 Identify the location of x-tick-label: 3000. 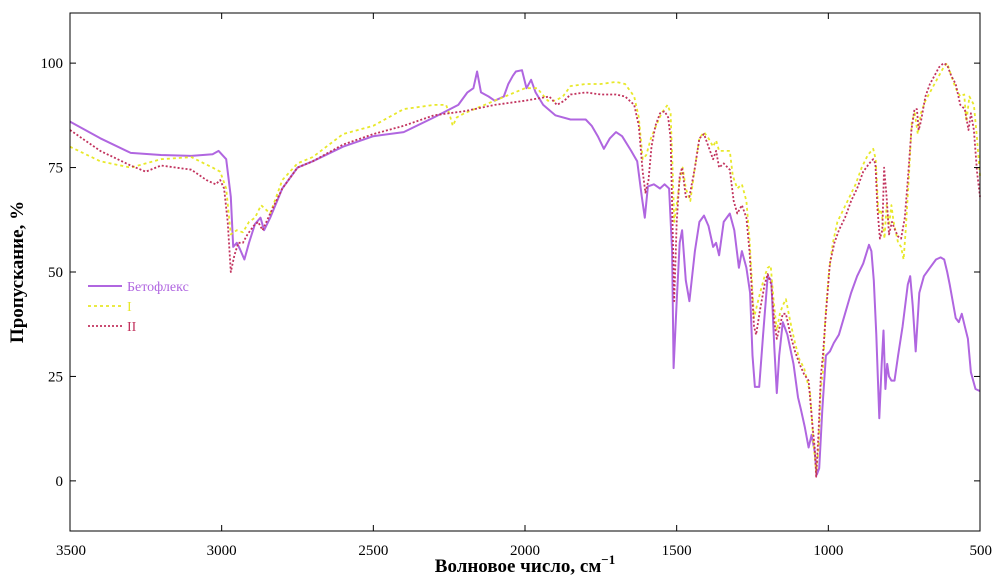
(222, 551).